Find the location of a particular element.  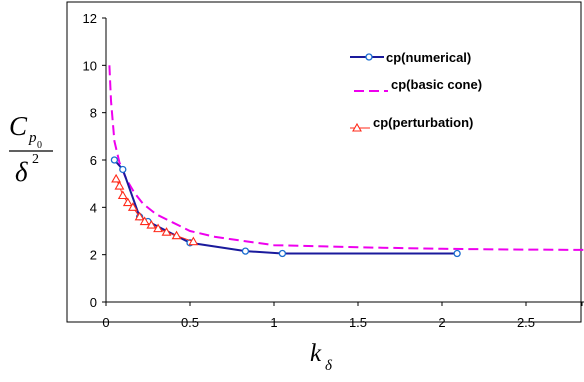

x-label-delta: δ is located at coordinates (329, 366).